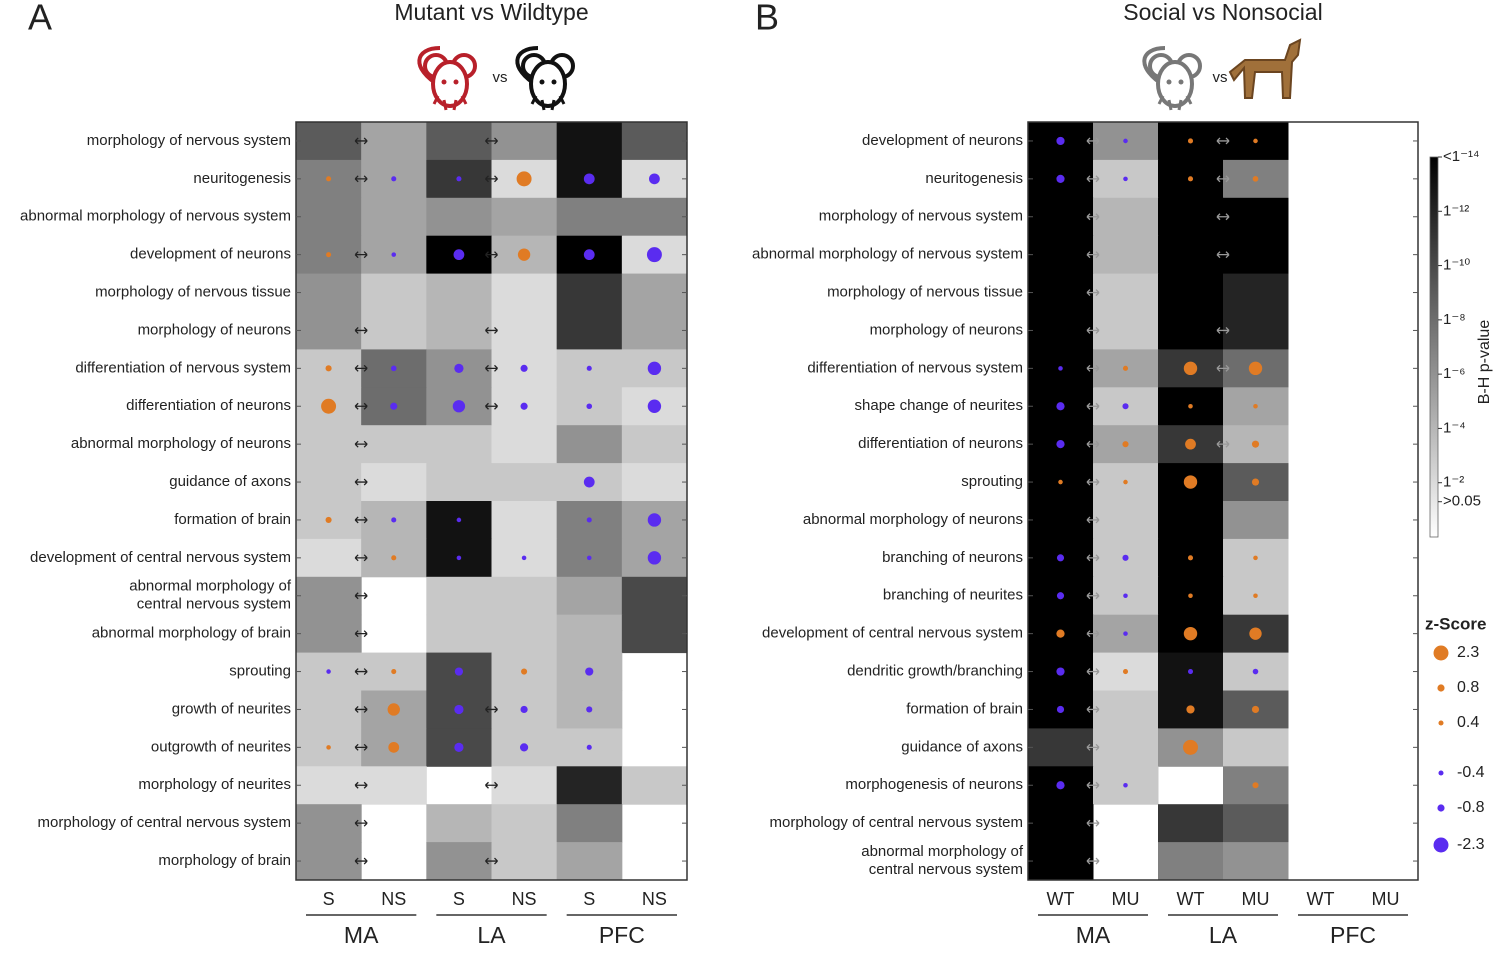  Describe the element at coordinates (545, 79) in the screenshot. I see `wildtype-mouse-icon` at that location.